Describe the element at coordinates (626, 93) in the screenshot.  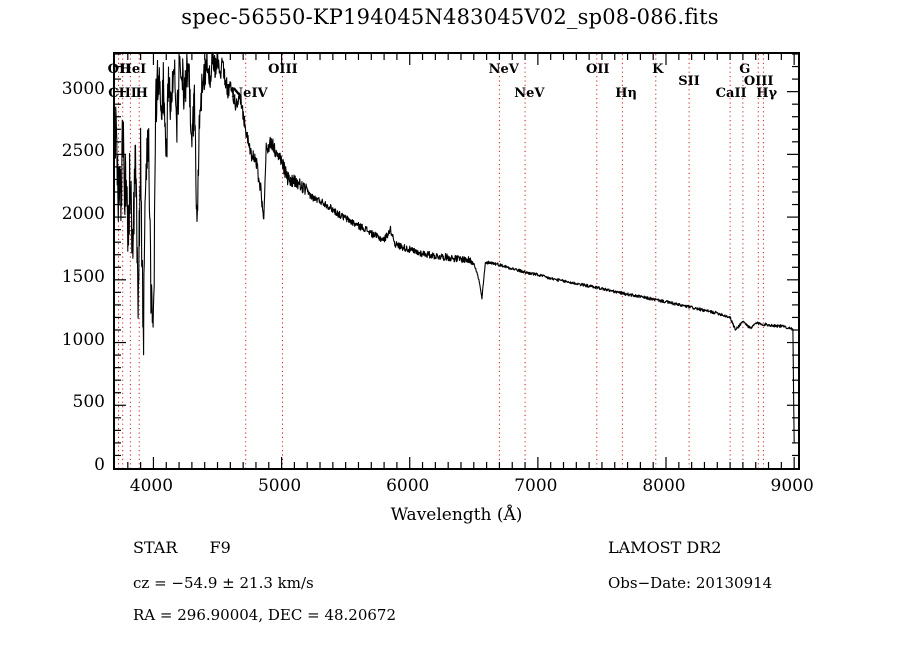
I see `line-label-Heta: Hη` at that location.